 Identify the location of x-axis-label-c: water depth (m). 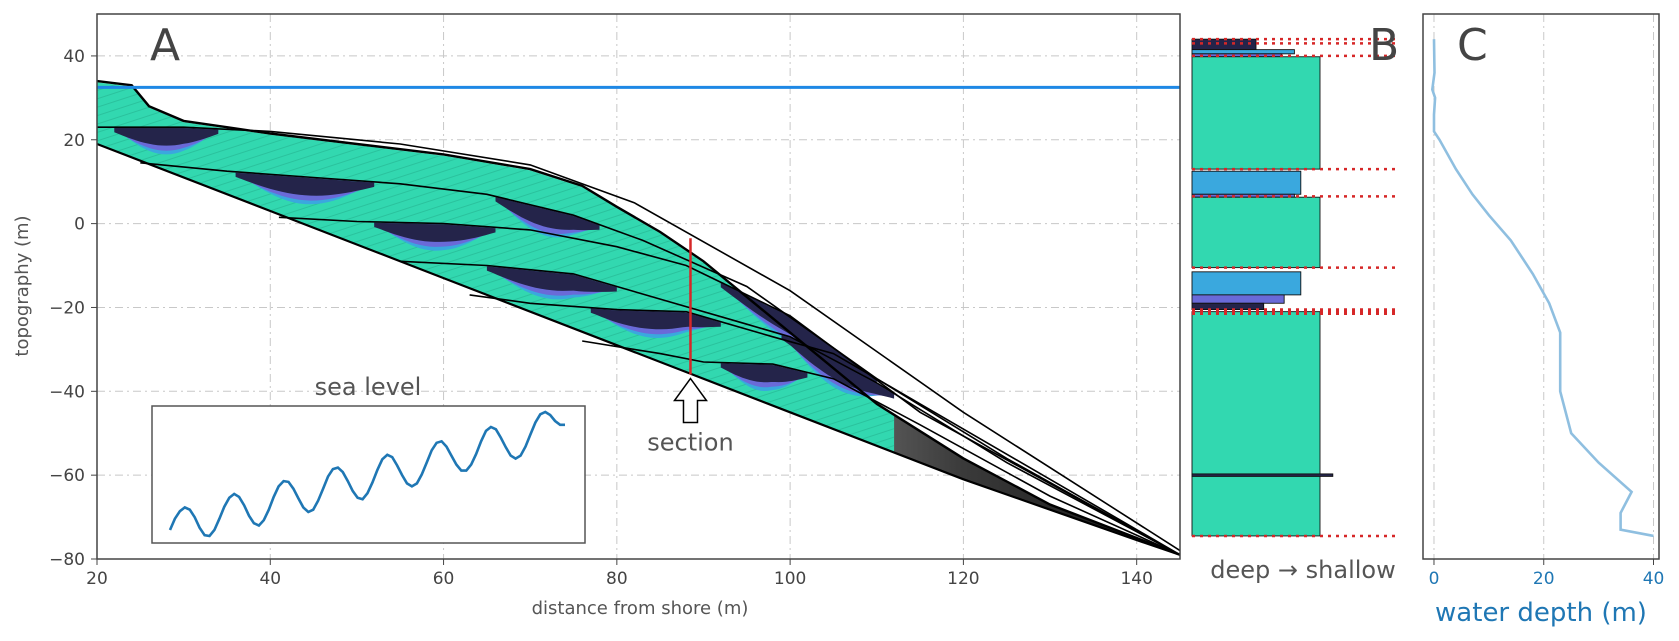
(1541, 613).